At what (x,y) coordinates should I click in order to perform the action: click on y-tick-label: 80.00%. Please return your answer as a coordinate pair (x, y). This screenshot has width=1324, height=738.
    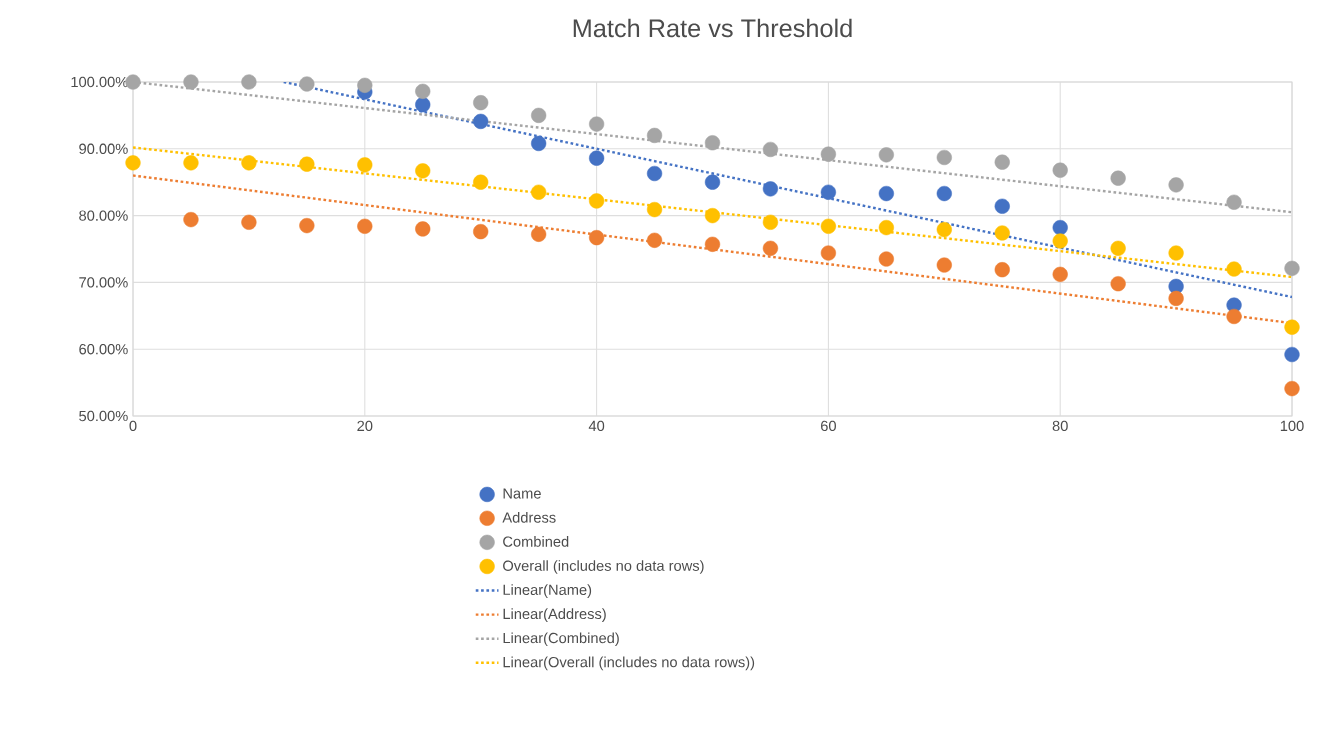
    Looking at the image, I should click on (103, 215).